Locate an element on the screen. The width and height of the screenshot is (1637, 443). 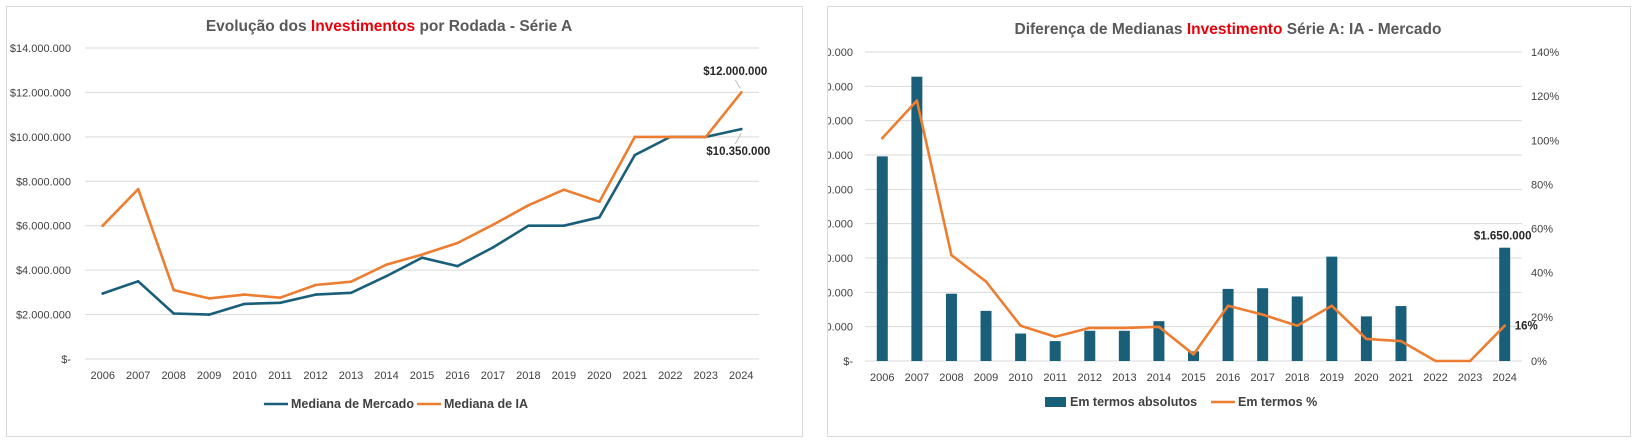
x-tick-label: 2019 is located at coordinates (564, 376).